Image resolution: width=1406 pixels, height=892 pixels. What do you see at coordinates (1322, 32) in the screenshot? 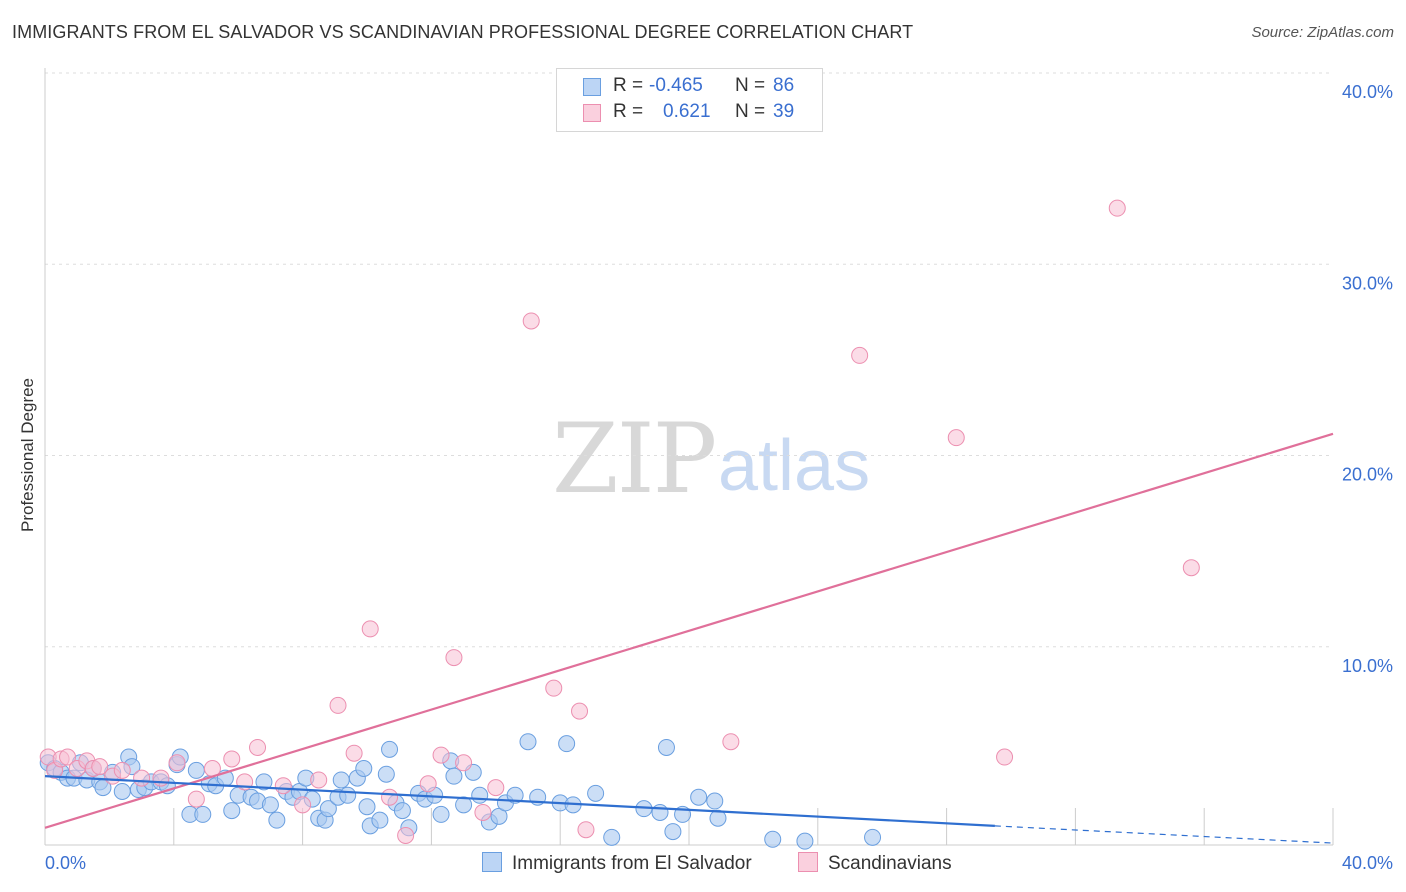
I see `source-label: Source: ZipAtlas.com` at bounding box center [1322, 32].